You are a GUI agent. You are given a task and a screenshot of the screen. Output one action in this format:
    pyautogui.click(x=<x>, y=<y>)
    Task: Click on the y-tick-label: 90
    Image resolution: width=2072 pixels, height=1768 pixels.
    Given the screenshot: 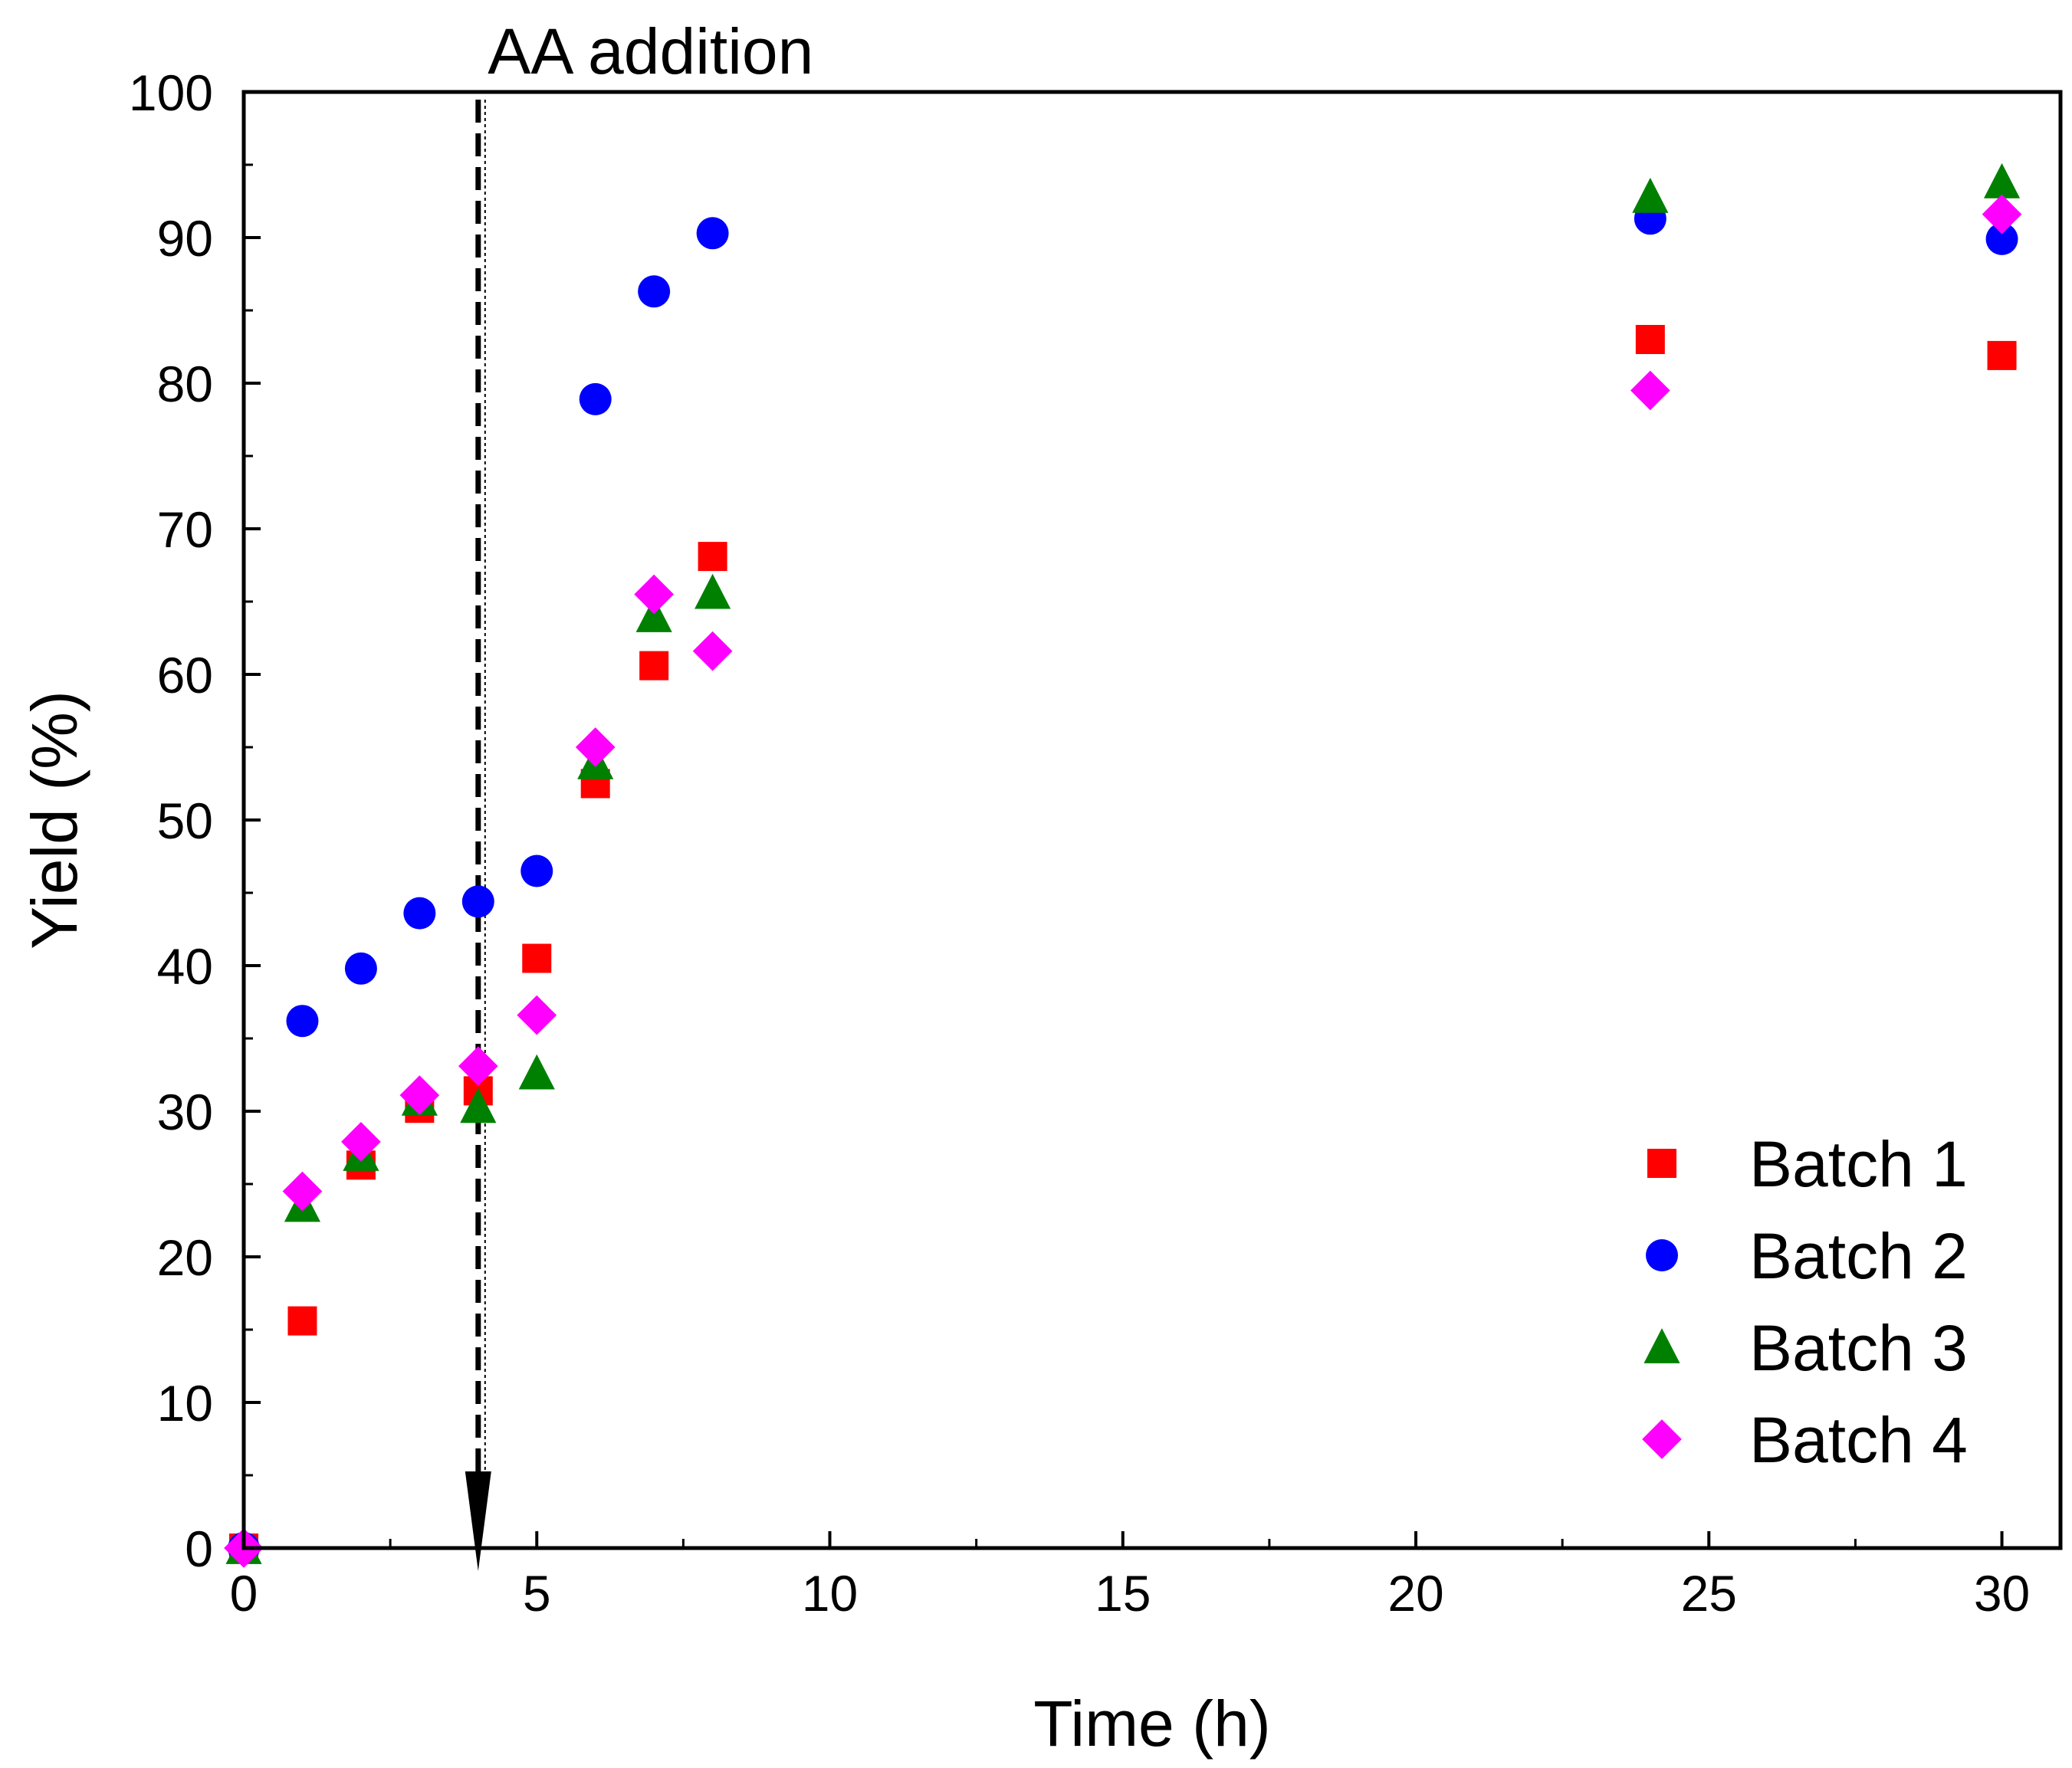 What is the action you would take?
    pyautogui.click(x=185, y=239)
    